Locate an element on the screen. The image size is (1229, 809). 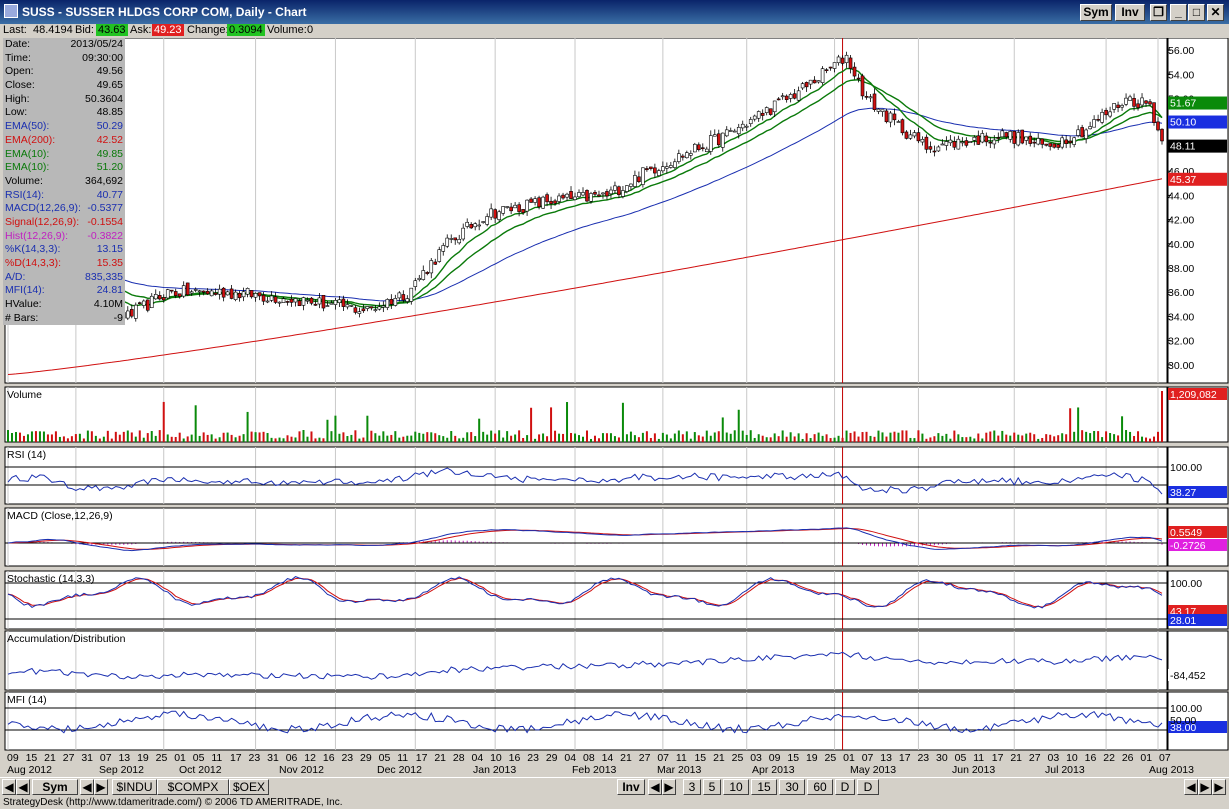
interval-60: 60 is located at coordinates (820, 787).